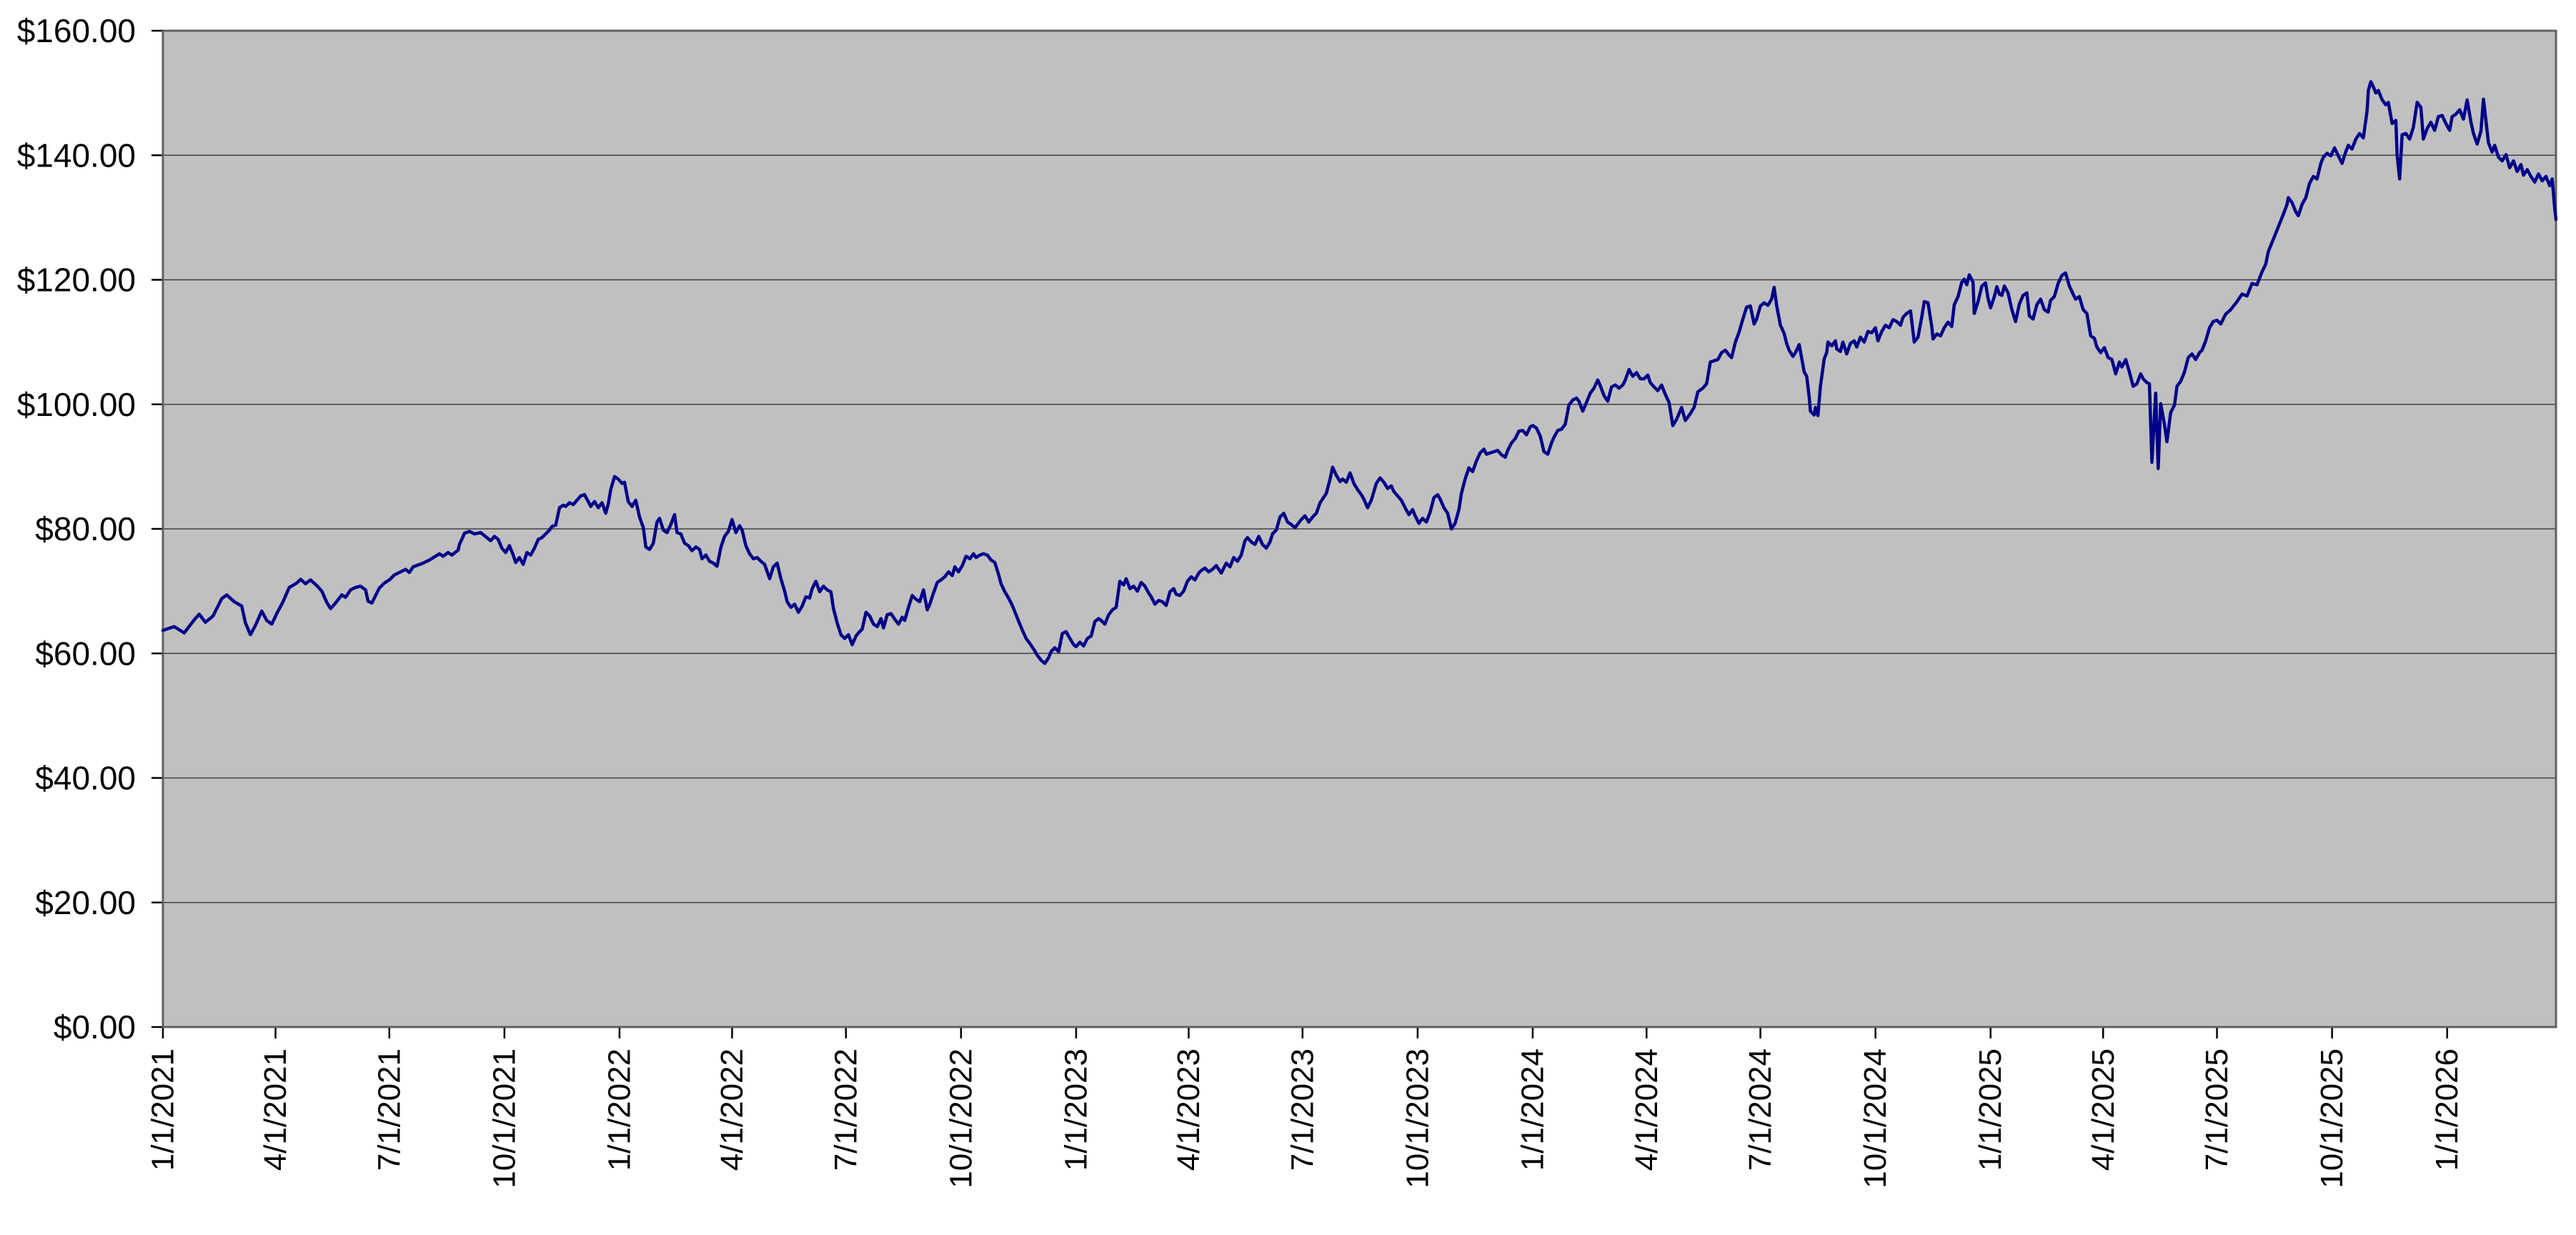 The height and width of the screenshot is (1235, 2576). Describe the element at coordinates (2331, 1118) in the screenshot. I see `x-axis-label: 10/1/2025` at that location.